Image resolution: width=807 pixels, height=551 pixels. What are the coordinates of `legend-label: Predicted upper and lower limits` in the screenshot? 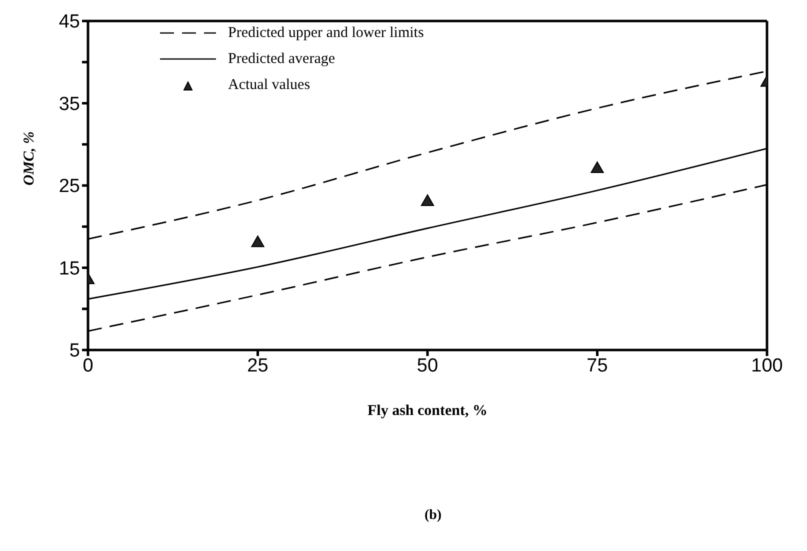 It's located at (326, 33).